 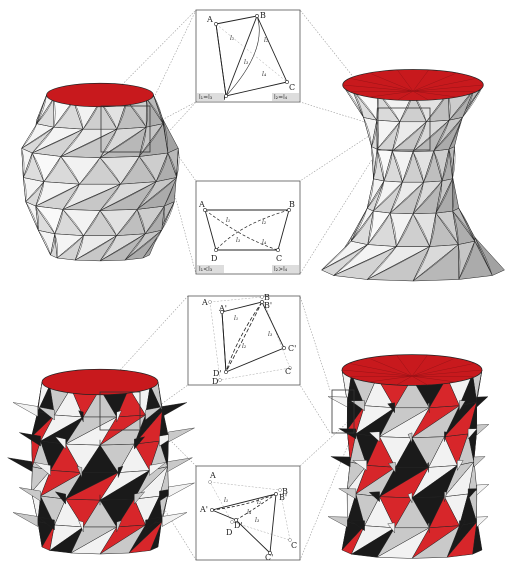 I want to click on hyperboloid-vase, so click(x=413, y=175).